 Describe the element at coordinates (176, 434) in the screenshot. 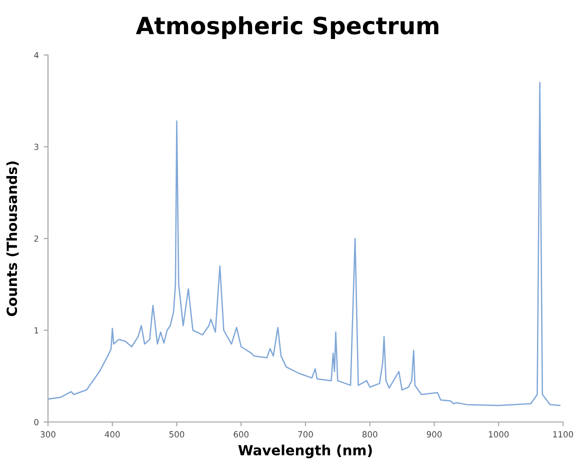

I see `x-tick-label: 500` at that location.